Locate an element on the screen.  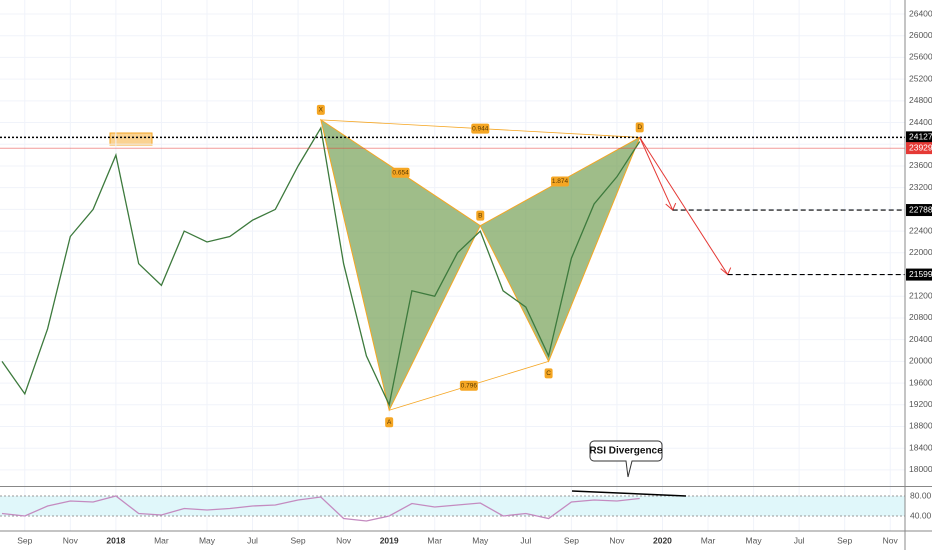
point-label: A is located at coordinates (389, 422).